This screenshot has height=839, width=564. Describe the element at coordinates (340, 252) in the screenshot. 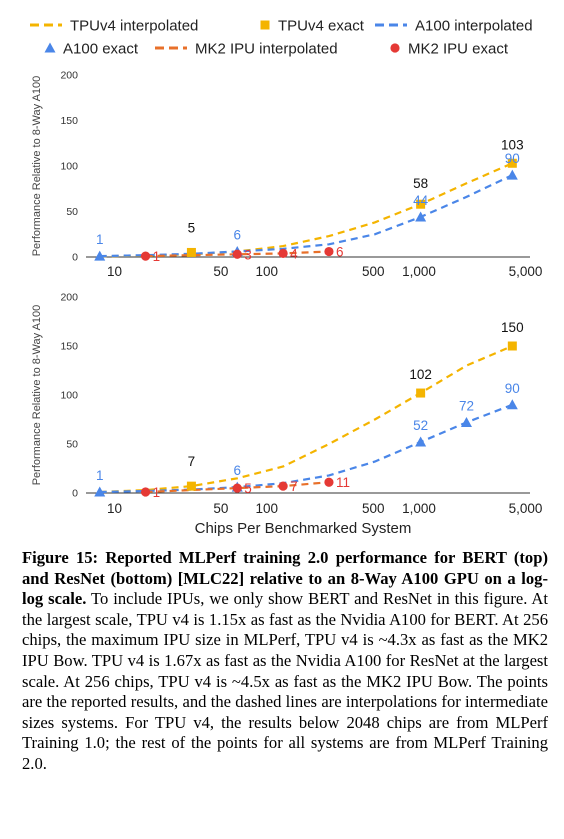

I see `data-label-mk2-ipu-exact: 6` at that location.